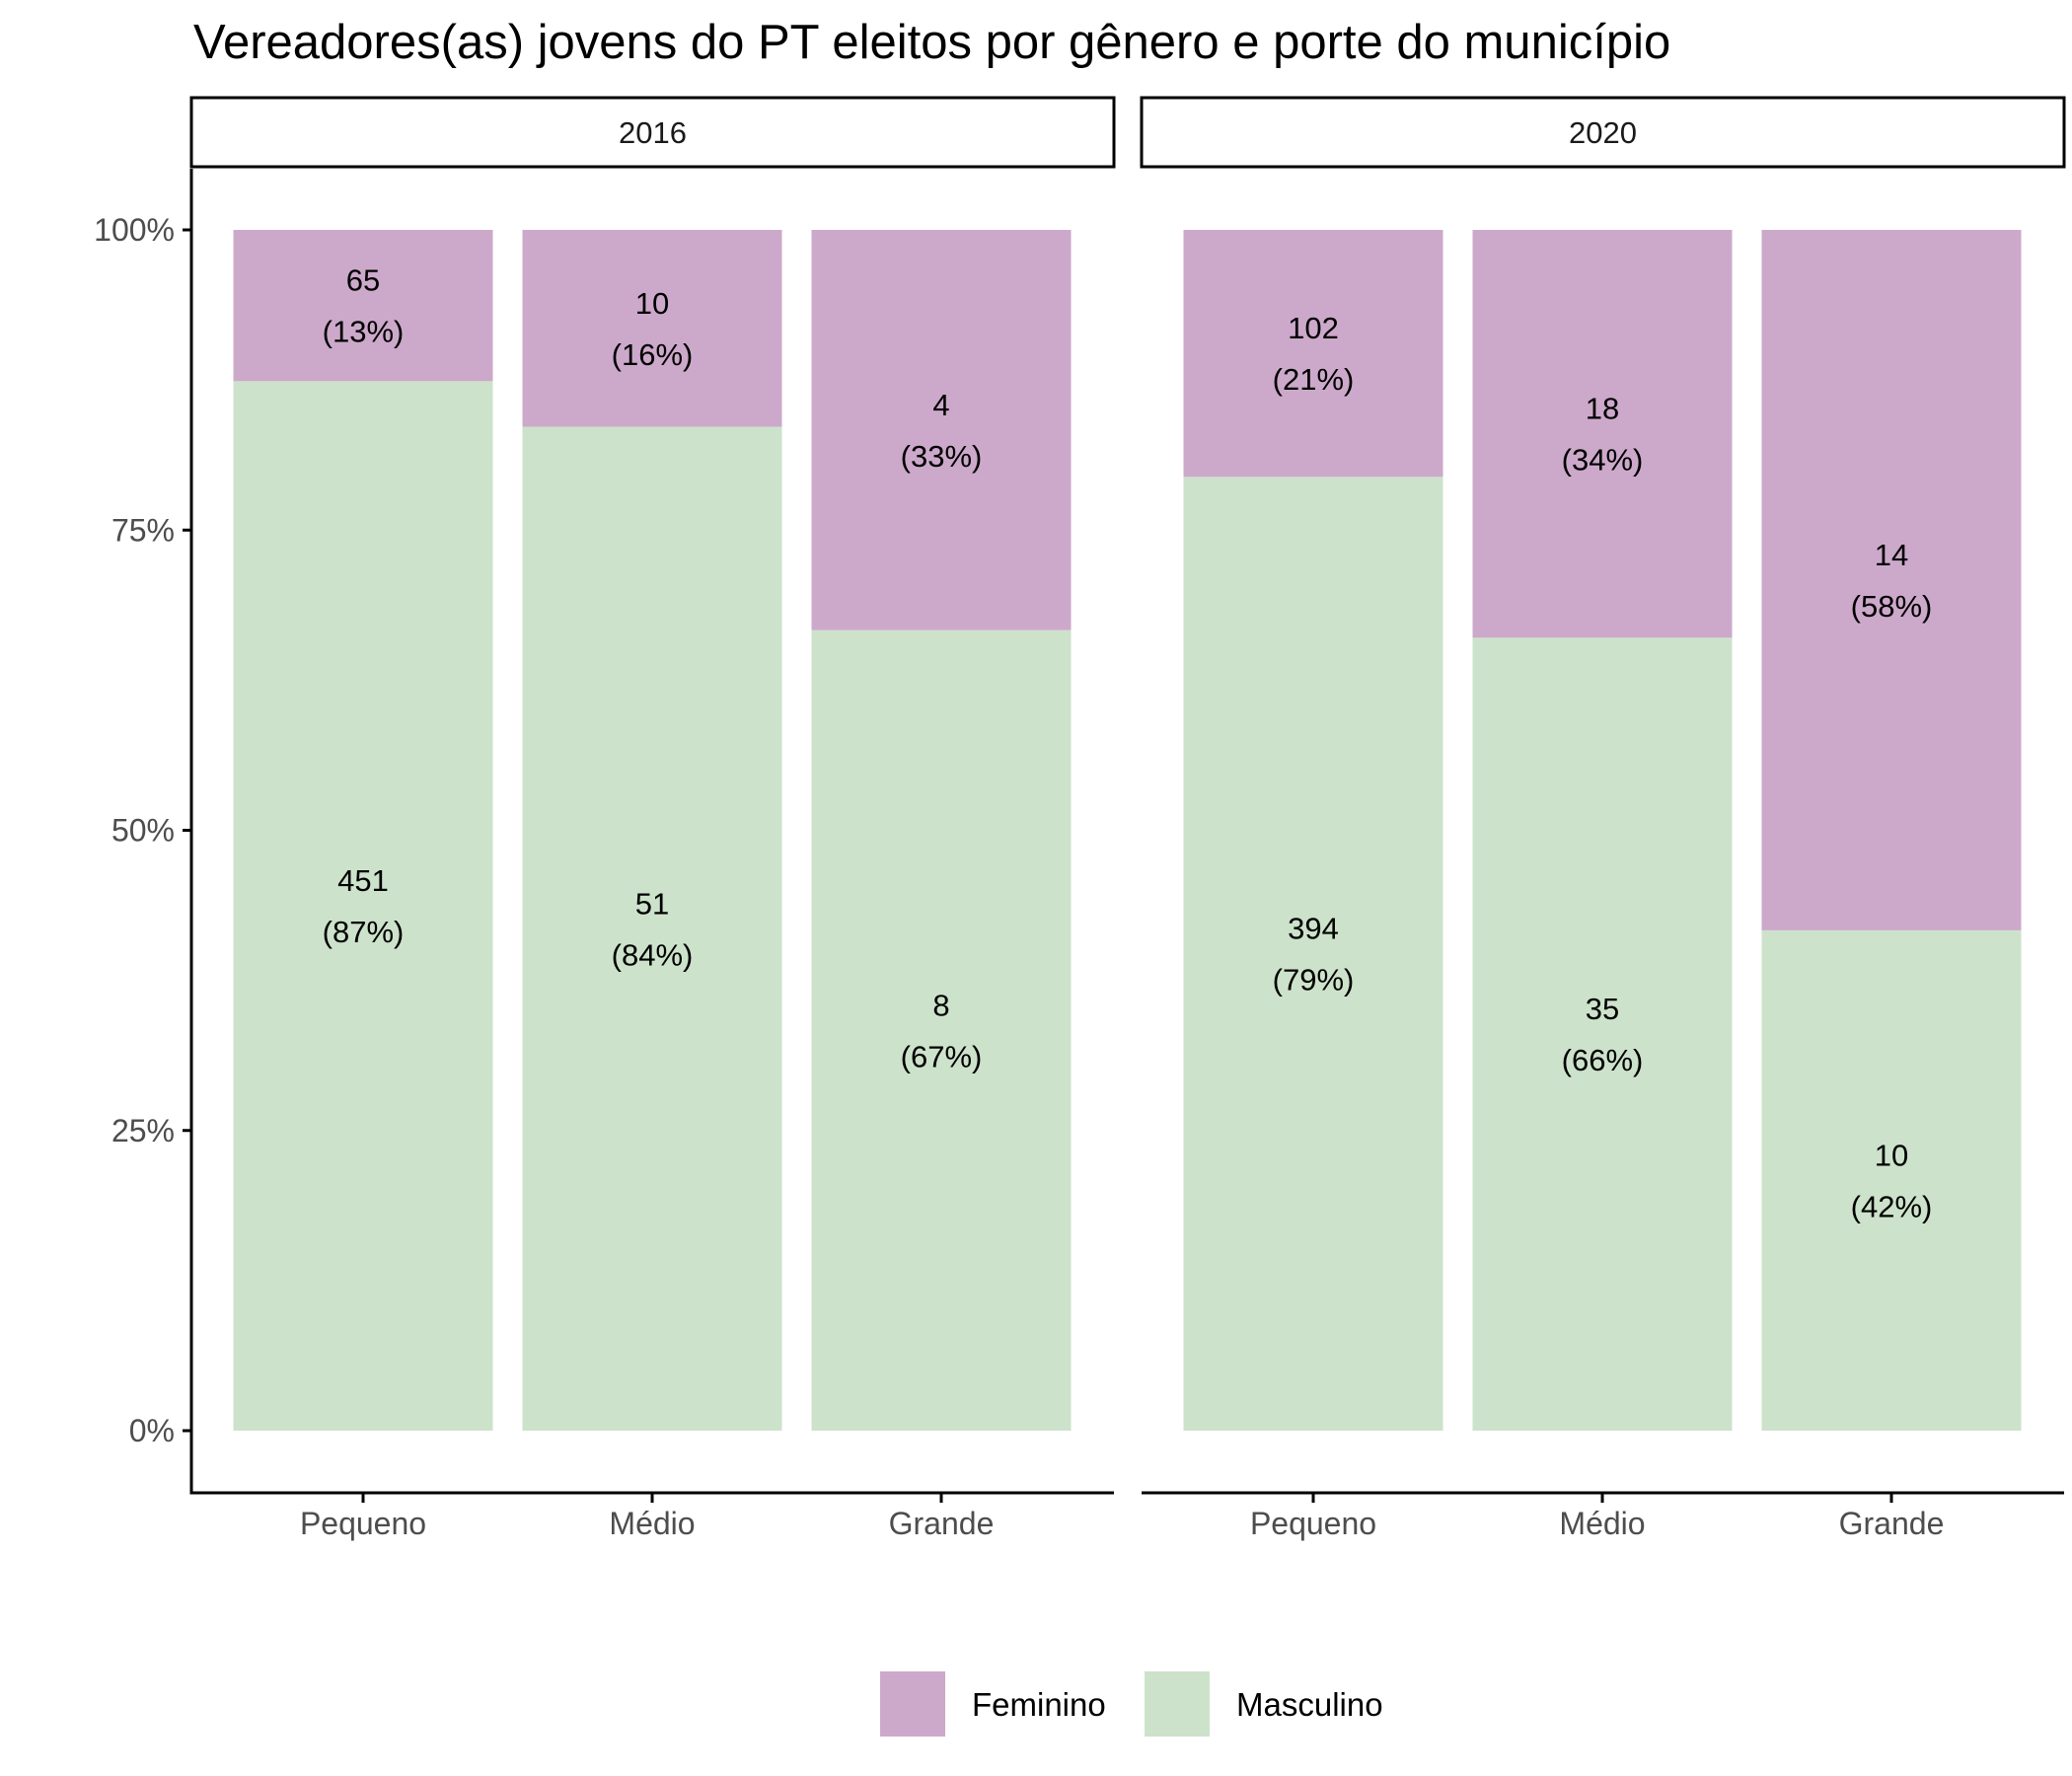 This screenshot has width=2072, height=1776. What do you see at coordinates (143, 831) in the screenshot?
I see `y-tick-label: 50%` at bounding box center [143, 831].